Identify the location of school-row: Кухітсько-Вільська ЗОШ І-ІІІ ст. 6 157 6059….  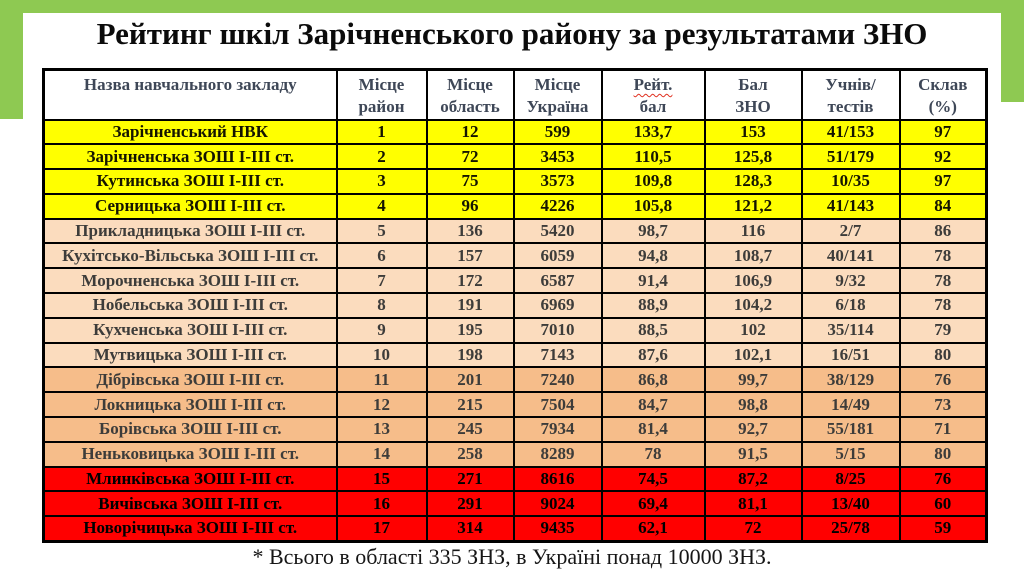
(515, 256).